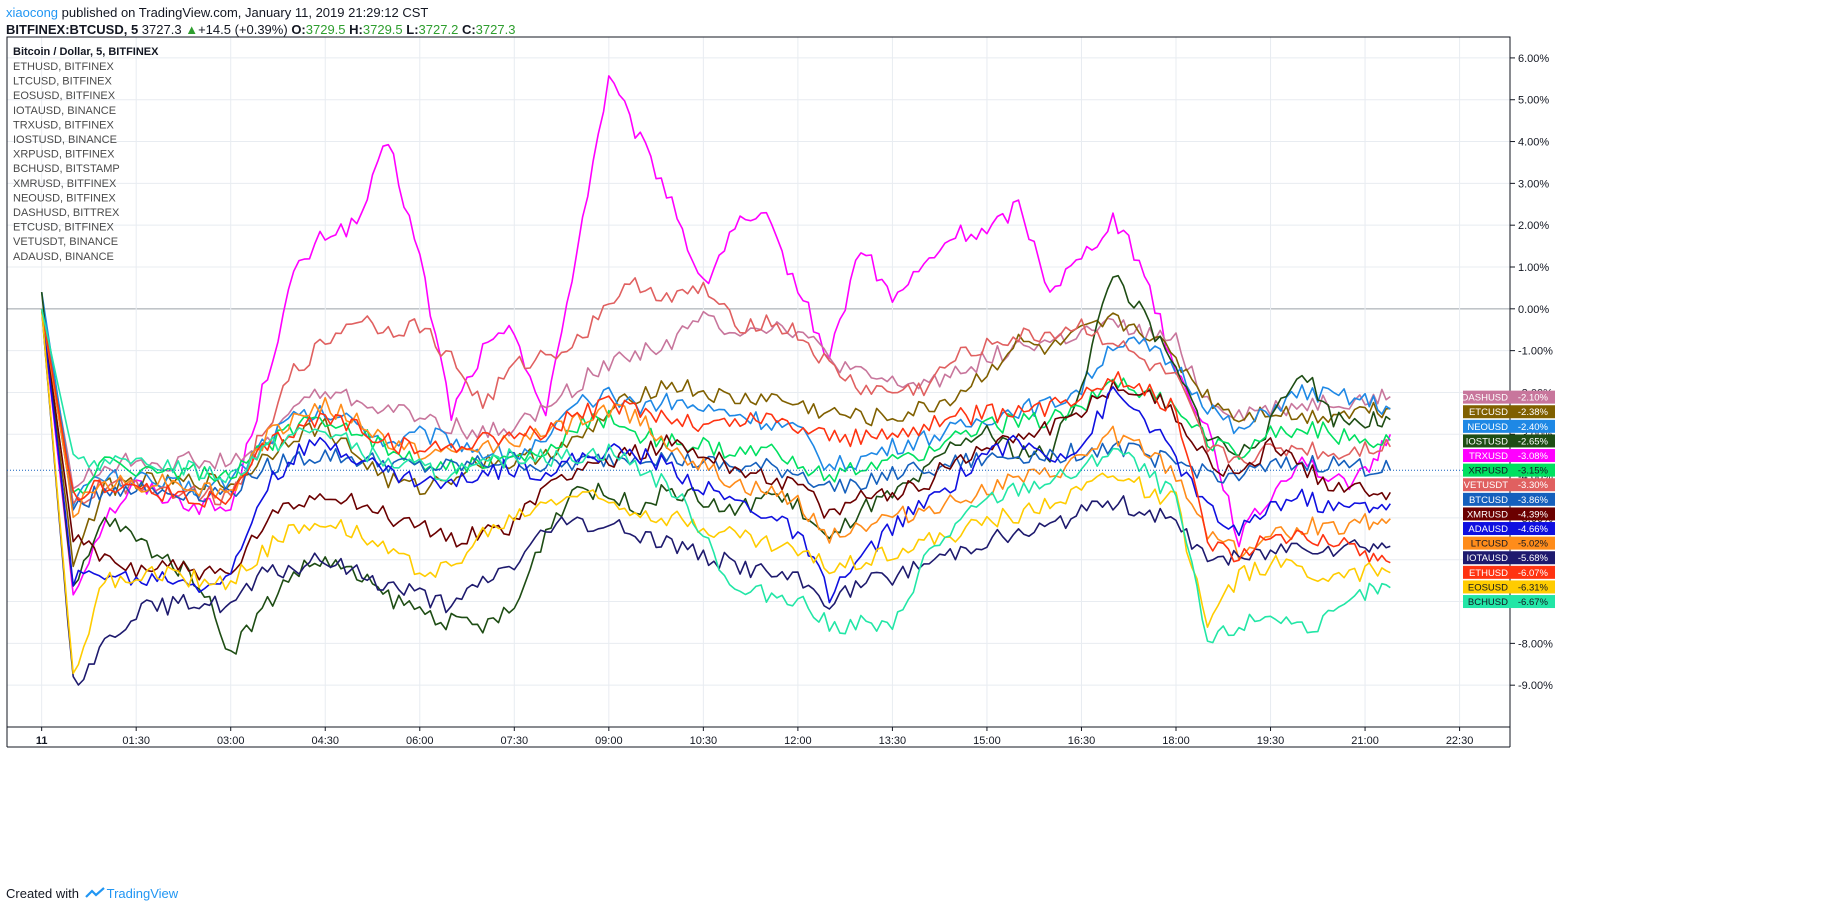 The image size is (1828, 910). Describe the element at coordinates (1533, 427) in the screenshot. I see `value-label-value: -2.40%` at that location.